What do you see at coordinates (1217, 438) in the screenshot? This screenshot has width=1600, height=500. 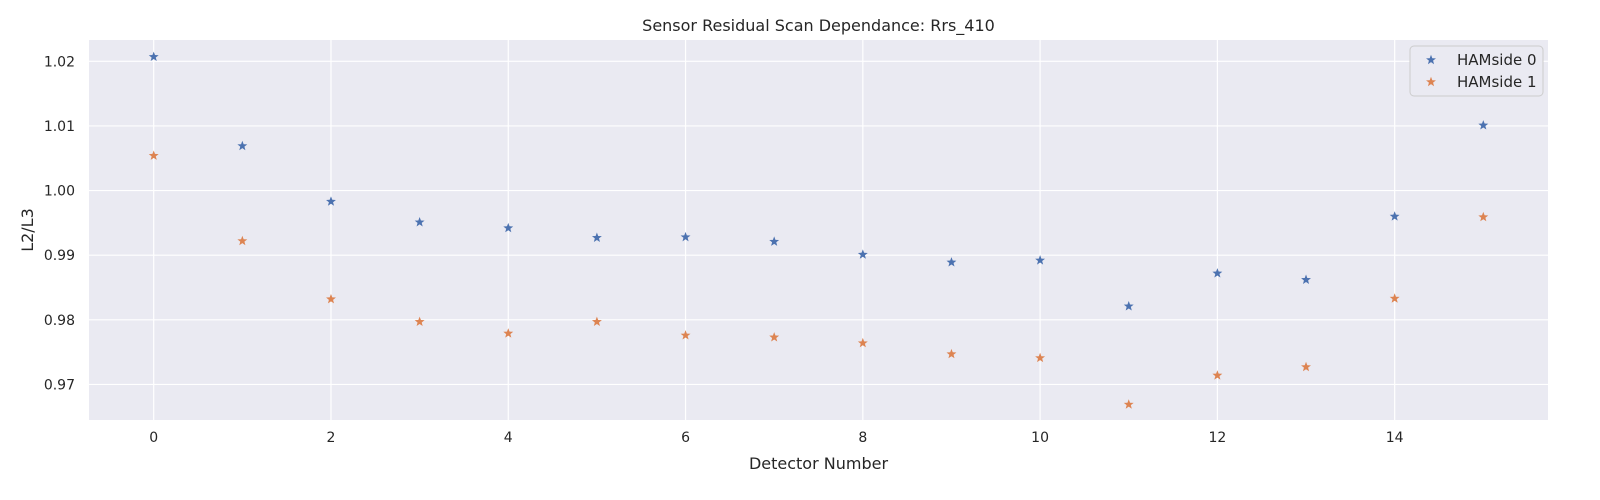 I see `x-tick-label: 12` at bounding box center [1217, 438].